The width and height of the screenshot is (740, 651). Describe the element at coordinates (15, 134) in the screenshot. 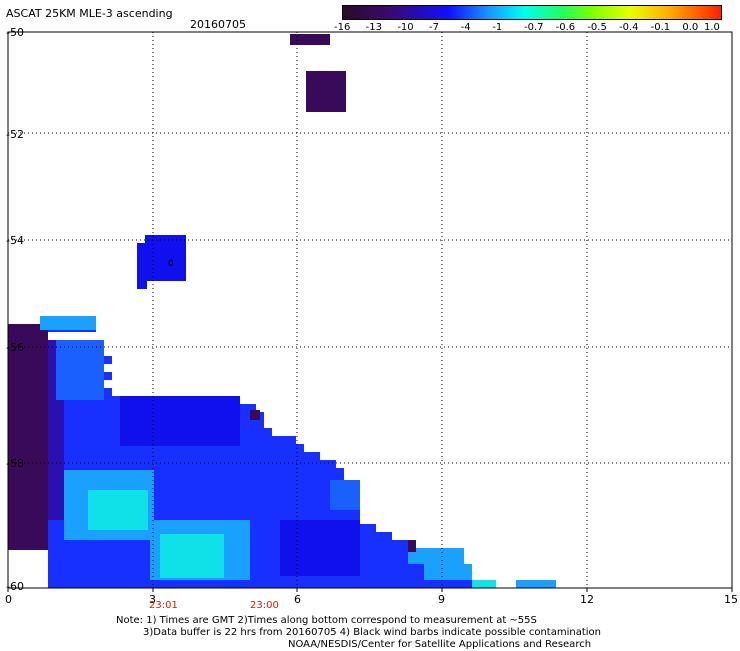

I see `y-tick-label: -52` at that location.